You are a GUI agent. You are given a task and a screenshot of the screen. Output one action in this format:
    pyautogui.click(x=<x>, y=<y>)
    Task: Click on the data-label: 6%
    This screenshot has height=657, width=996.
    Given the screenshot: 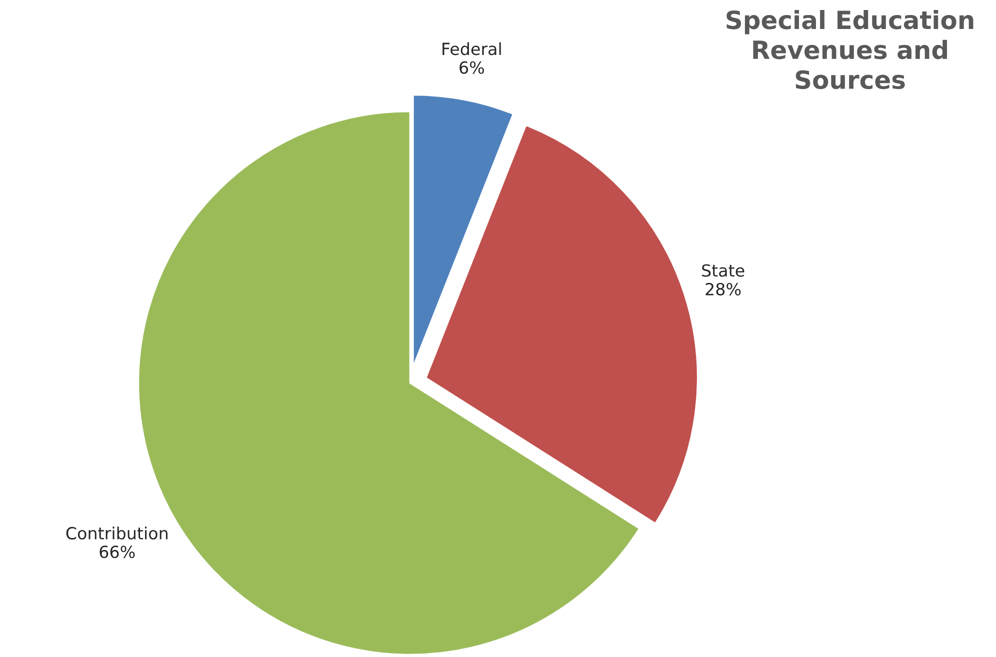 What is the action you would take?
    pyautogui.click(x=472, y=67)
    